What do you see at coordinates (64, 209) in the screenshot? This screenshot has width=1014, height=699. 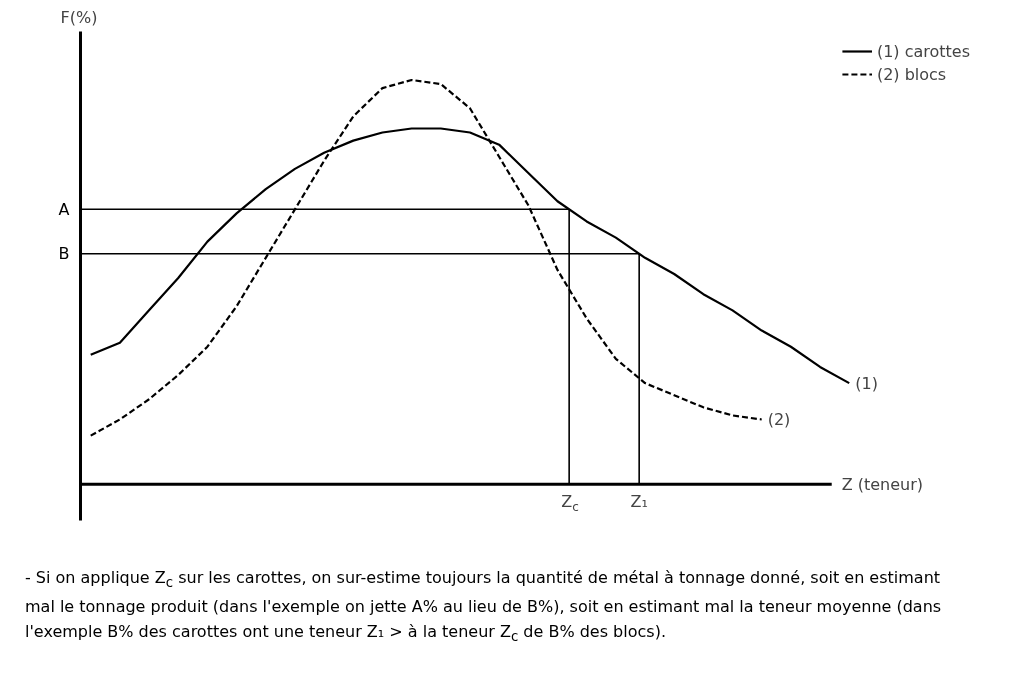 I see `ref-line-label: A` at bounding box center [64, 209].